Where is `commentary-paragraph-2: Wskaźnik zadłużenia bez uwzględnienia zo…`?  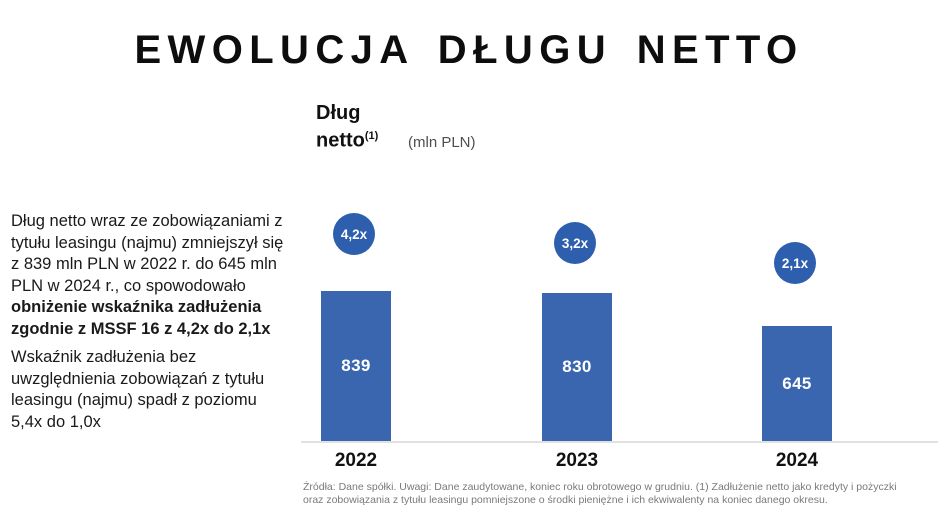
commentary-paragraph-2: Wskaźnik zadłużenia bez uwzględnienia zo… is located at coordinates (138, 389).